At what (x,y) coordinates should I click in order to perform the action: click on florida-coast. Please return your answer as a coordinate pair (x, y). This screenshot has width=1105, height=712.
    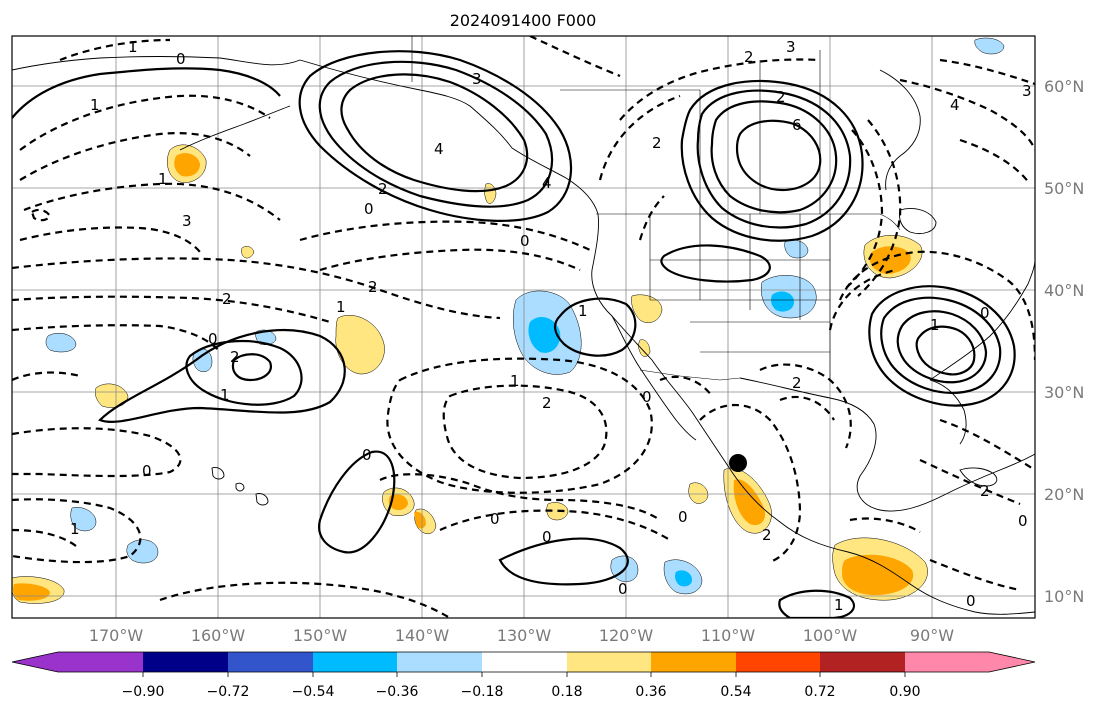
    Looking at the image, I should click on (948, 412).